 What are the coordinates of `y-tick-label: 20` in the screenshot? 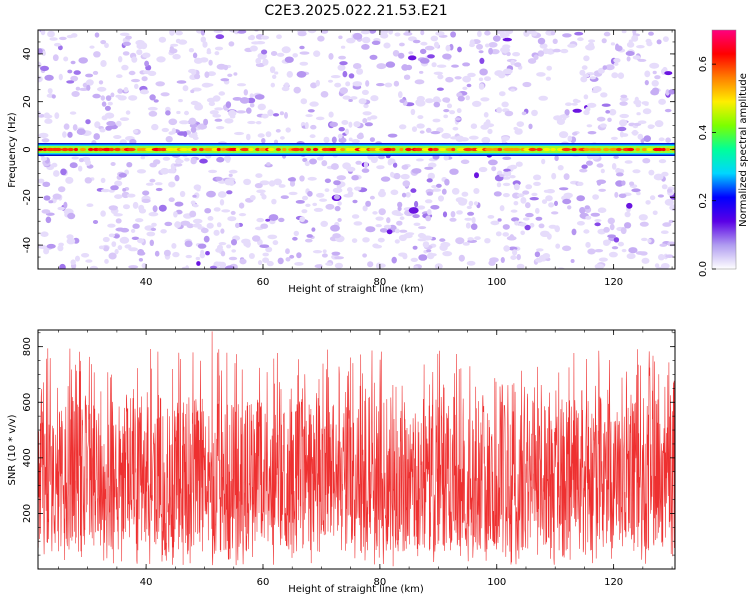 It's located at (27, 101).